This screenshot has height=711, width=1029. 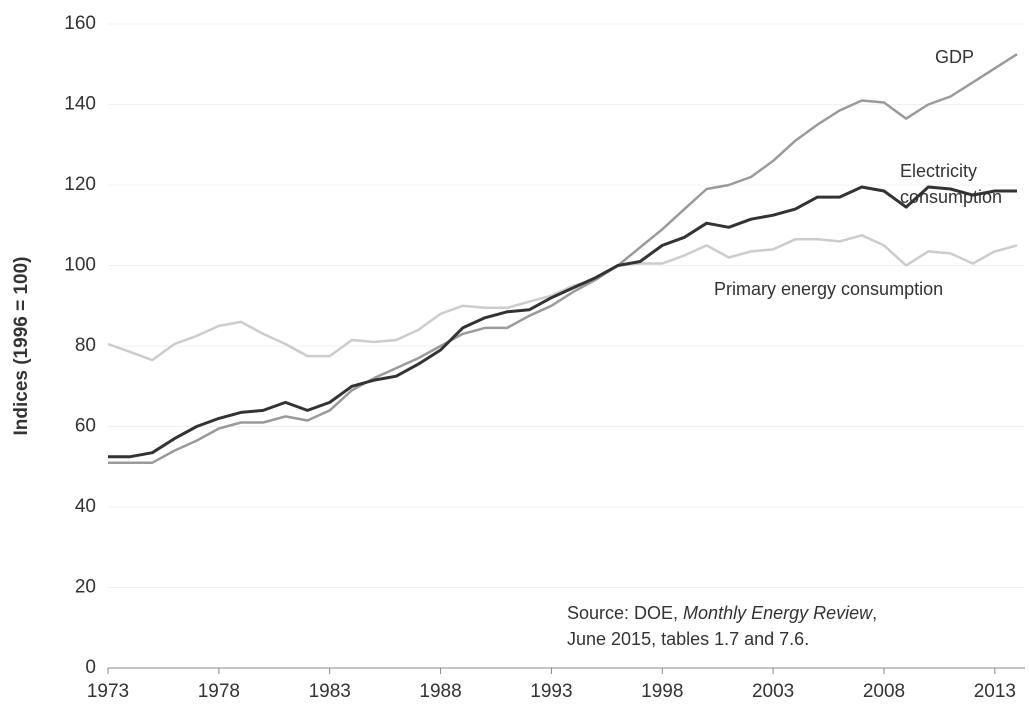 What do you see at coordinates (551, 691) in the screenshot?
I see `x-tick-label: 1993` at bounding box center [551, 691].